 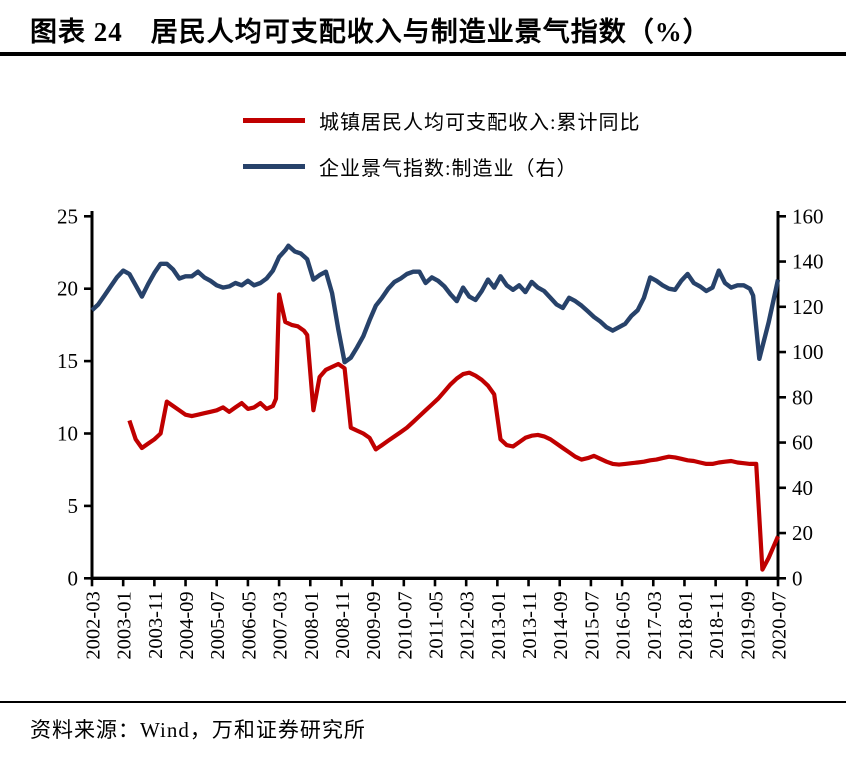 I want to click on legend-label: 城镇居民人均可支配收入:累计同比, so click(x=480, y=123).